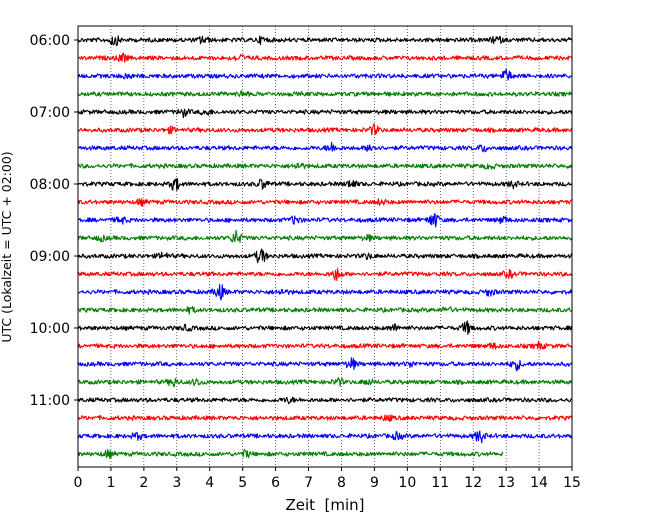 The width and height of the screenshot is (650, 520). What do you see at coordinates (242, 483) in the screenshot?
I see `x-tick-label: 5` at bounding box center [242, 483].